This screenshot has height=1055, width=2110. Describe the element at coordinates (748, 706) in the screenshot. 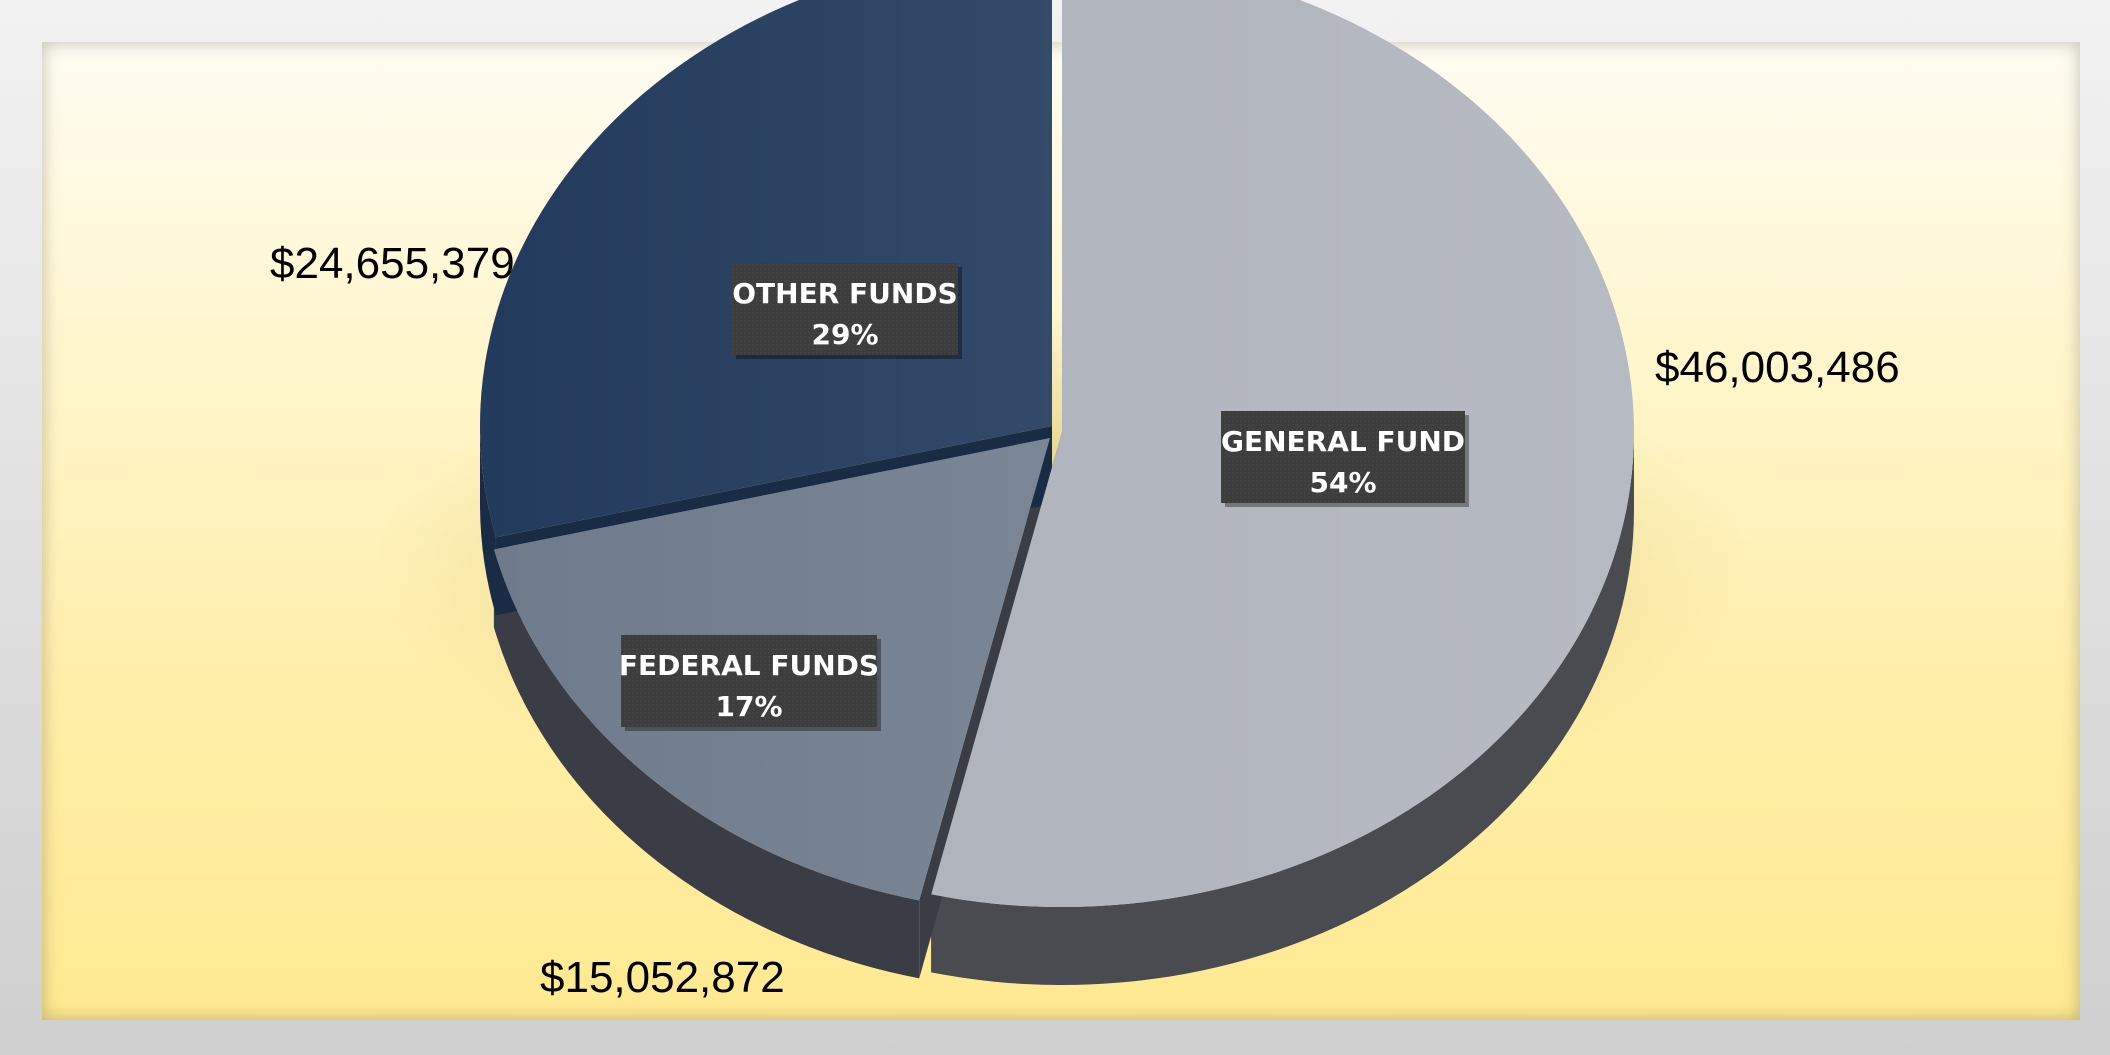

I see `slice-percent: 17%` at that location.